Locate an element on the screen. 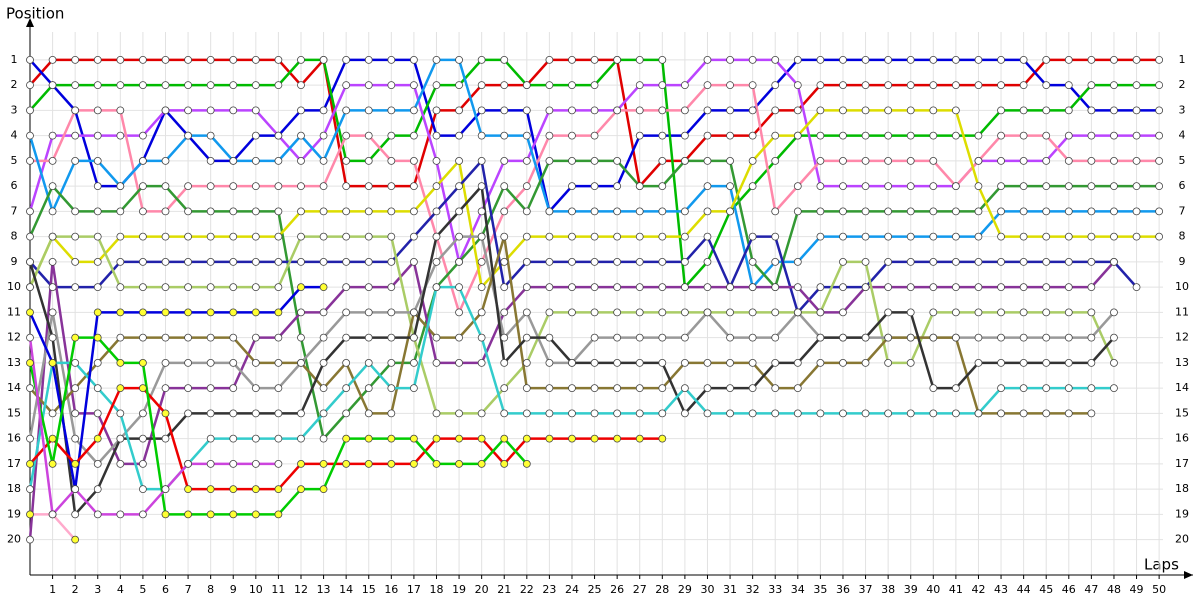 The width and height of the screenshot is (1200, 600). x-tick-label: 3 is located at coordinates (97, 589).